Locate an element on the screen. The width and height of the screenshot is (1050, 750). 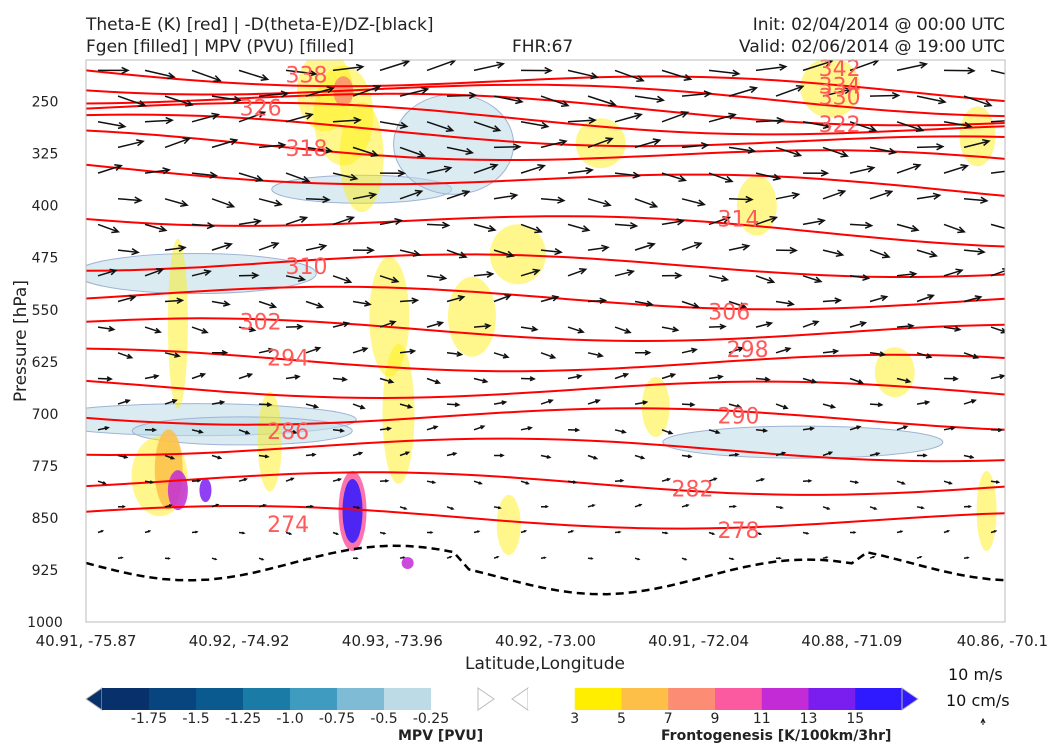
y-tick-label: 925 is located at coordinates (45, 571).